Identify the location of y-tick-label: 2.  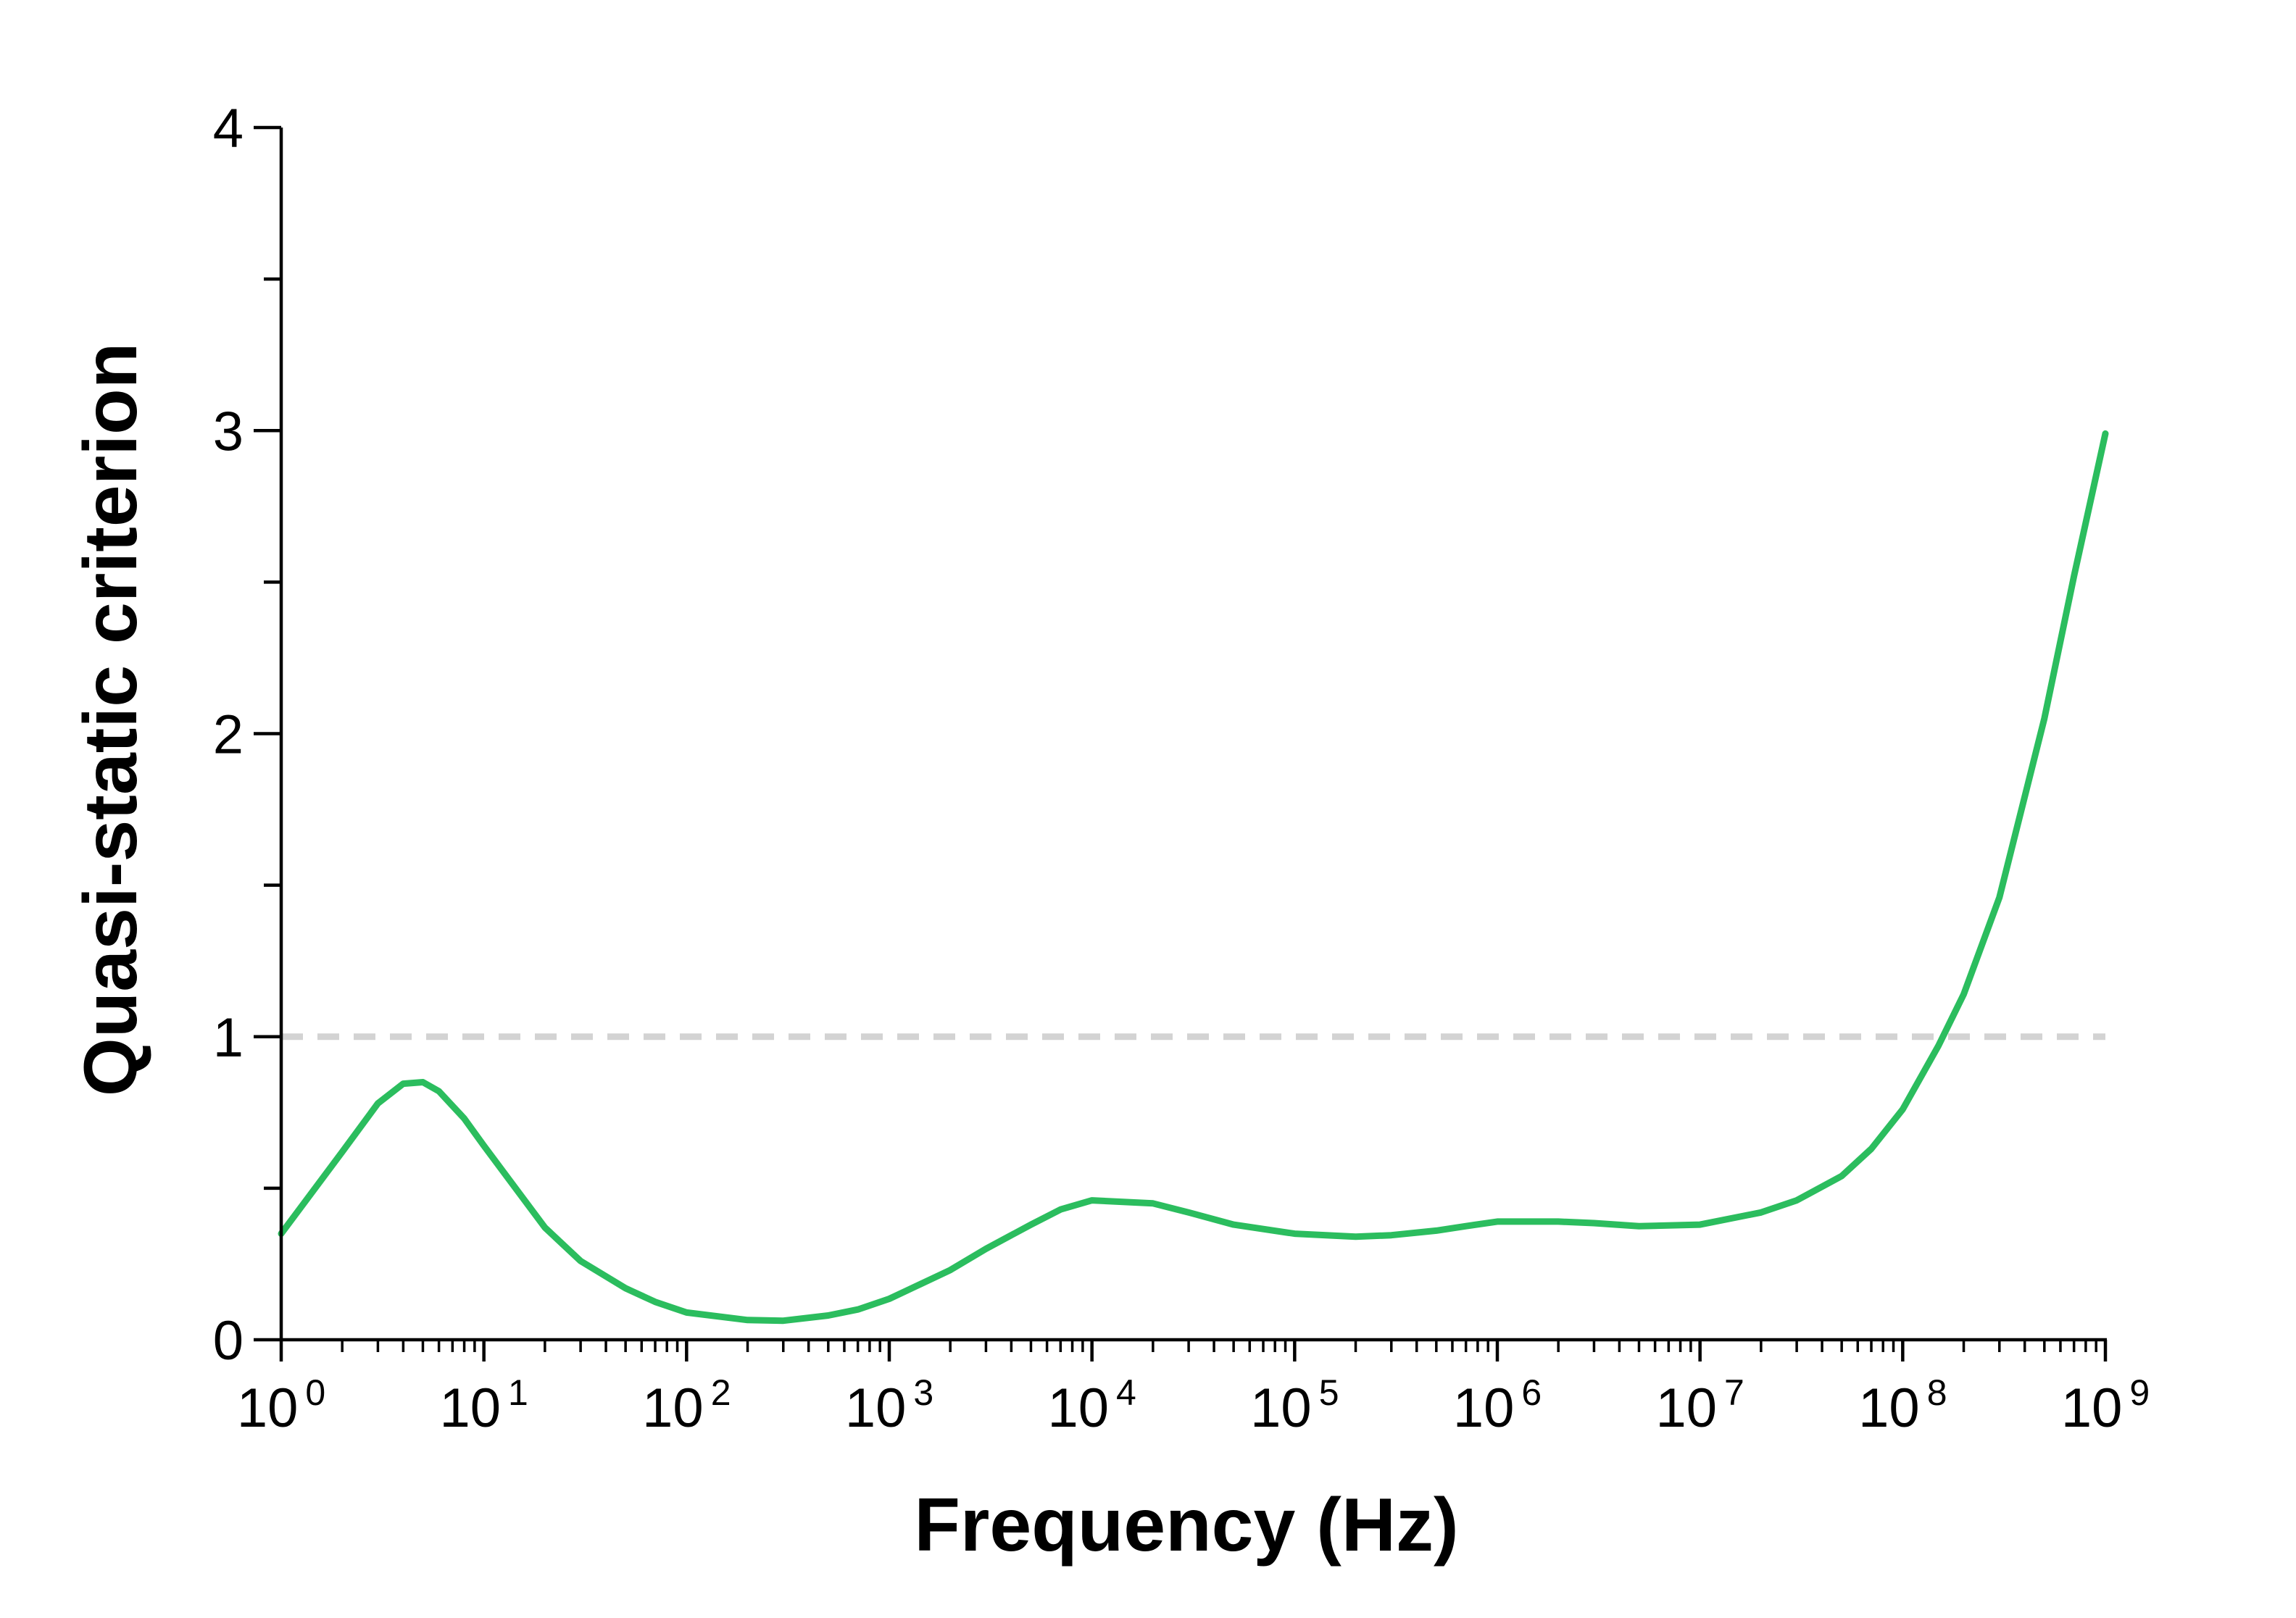
(228, 735).